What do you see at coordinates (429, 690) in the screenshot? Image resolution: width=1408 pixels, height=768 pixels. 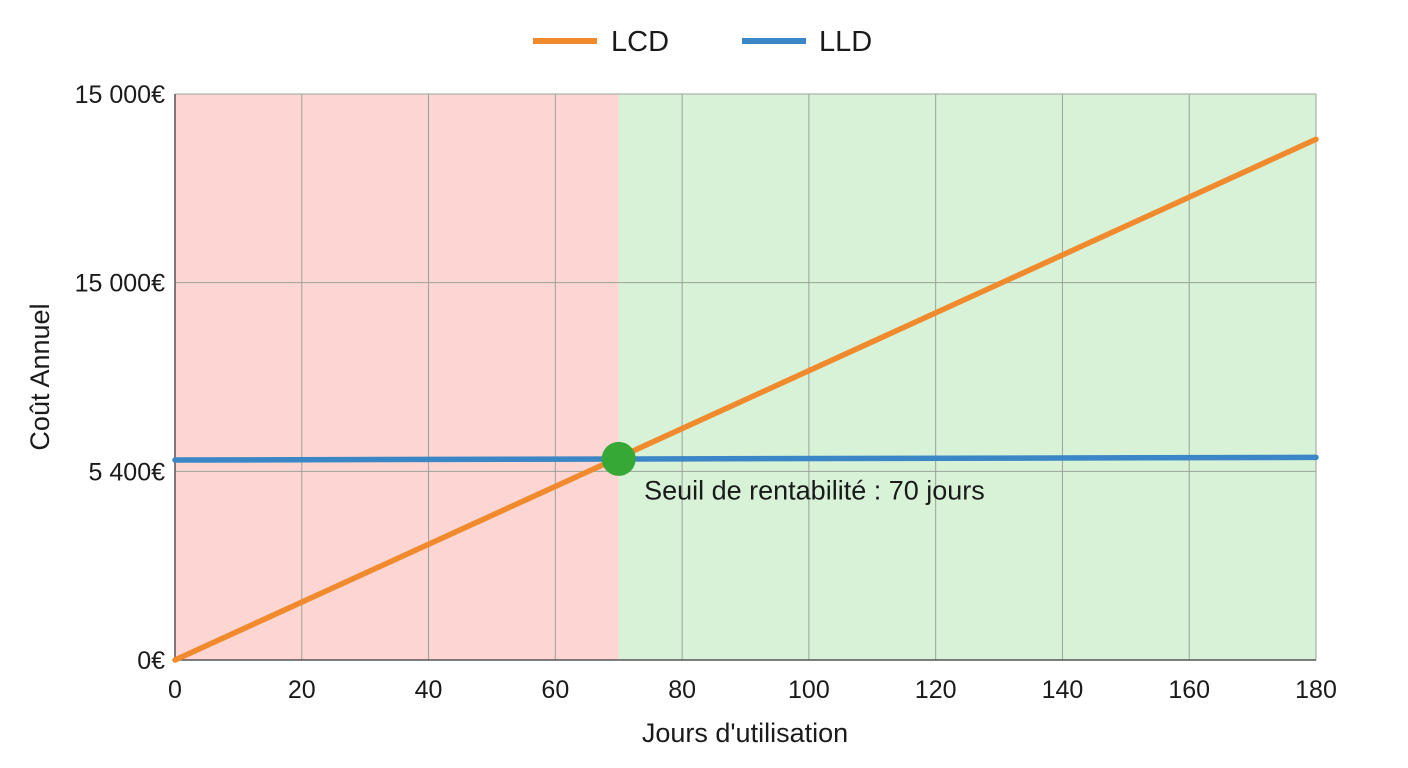 I see `x-tick-label: 40` at bounding box center [429, 690].